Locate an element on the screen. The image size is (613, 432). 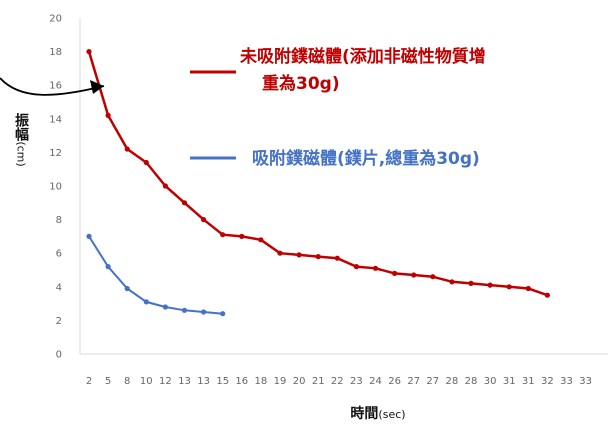
x-tick-label: 18 is located at coordinates (261, 381).